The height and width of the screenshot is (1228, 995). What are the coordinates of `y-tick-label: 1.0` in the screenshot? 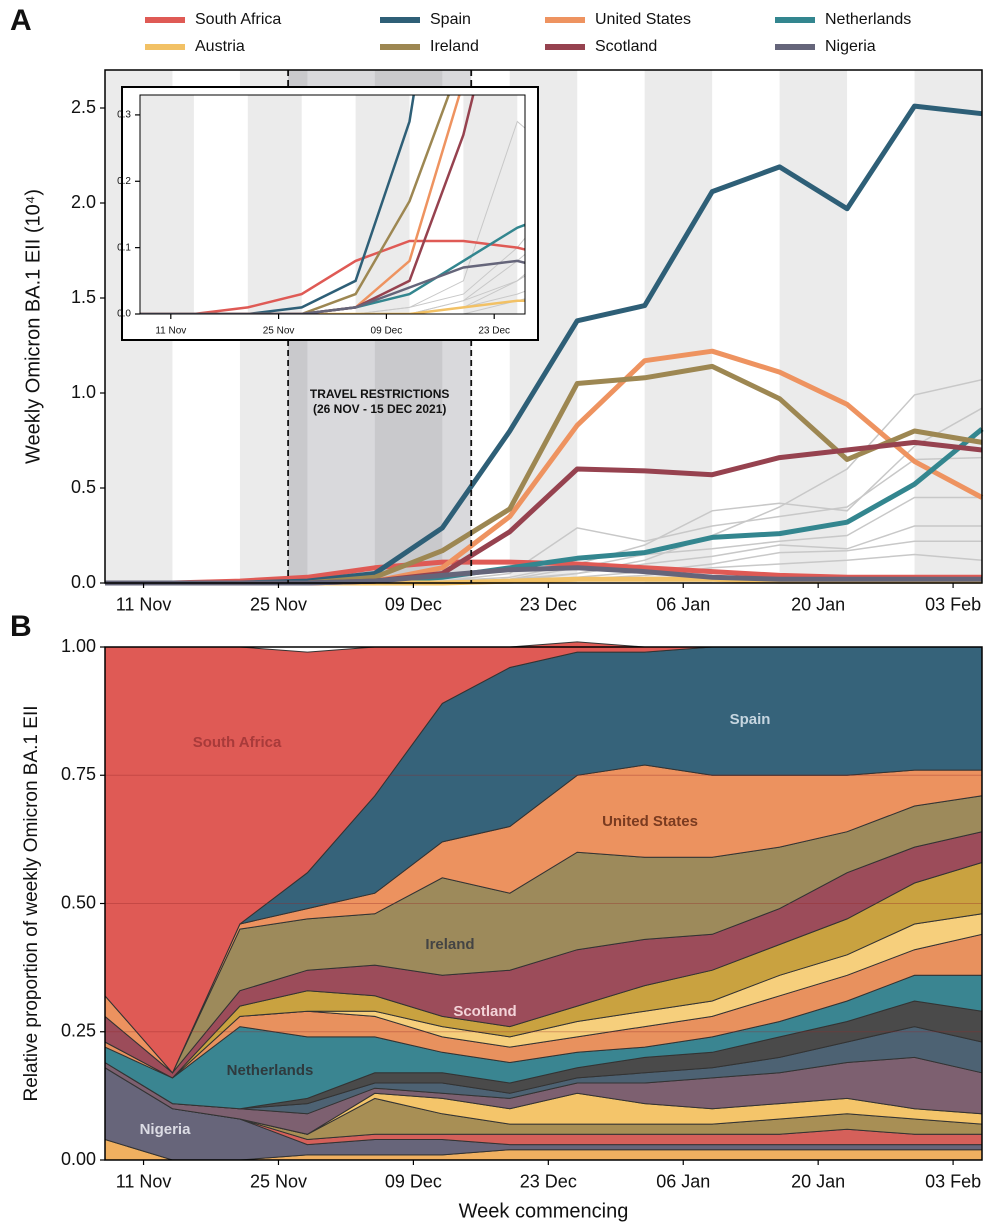 It's located at (83, 392).